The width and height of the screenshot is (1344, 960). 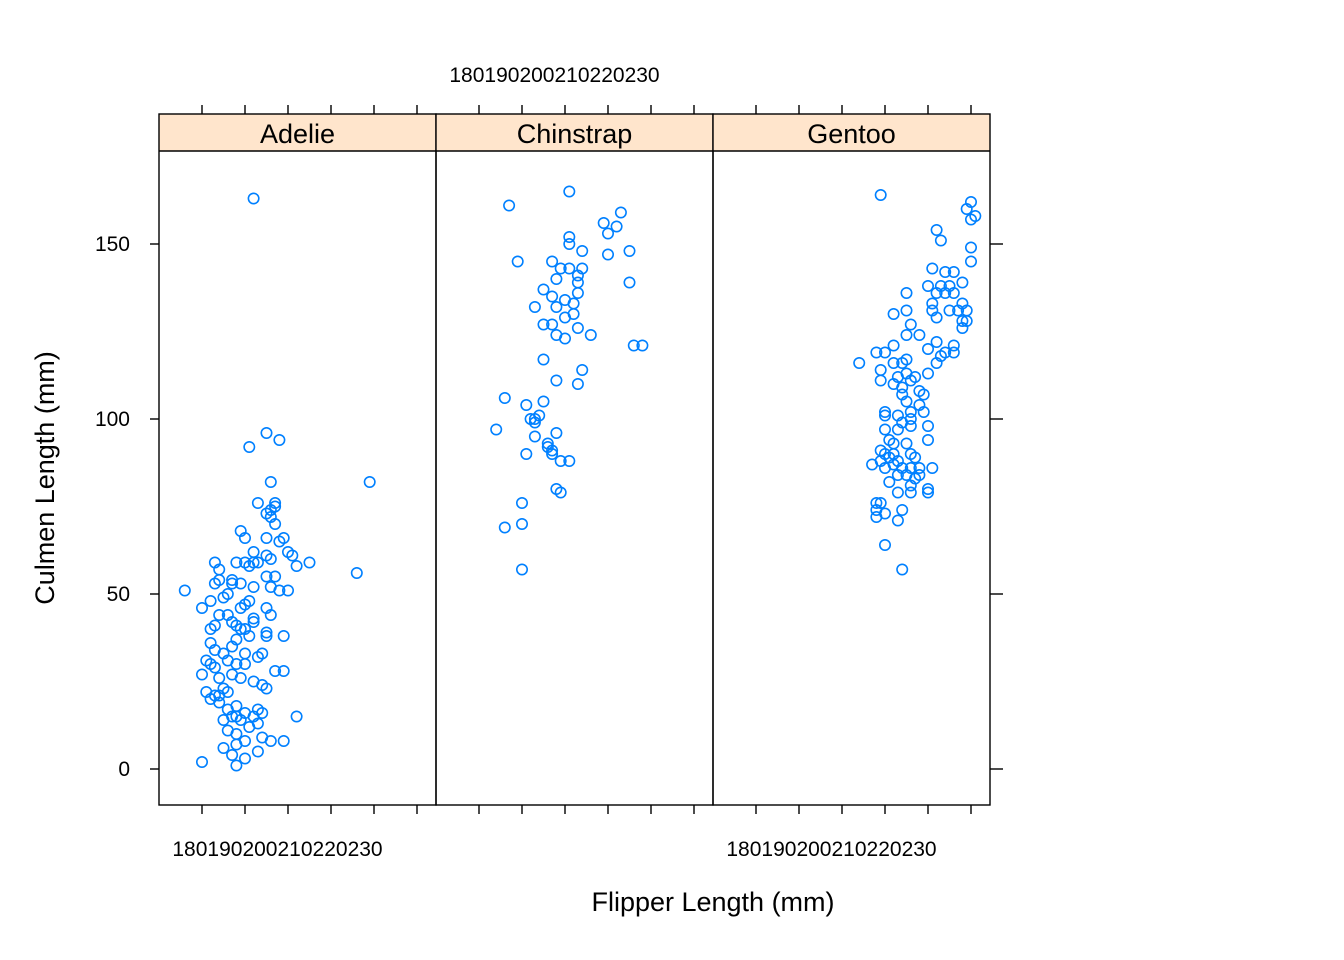 I want to click on strip-background, so click(x=297, y=132).